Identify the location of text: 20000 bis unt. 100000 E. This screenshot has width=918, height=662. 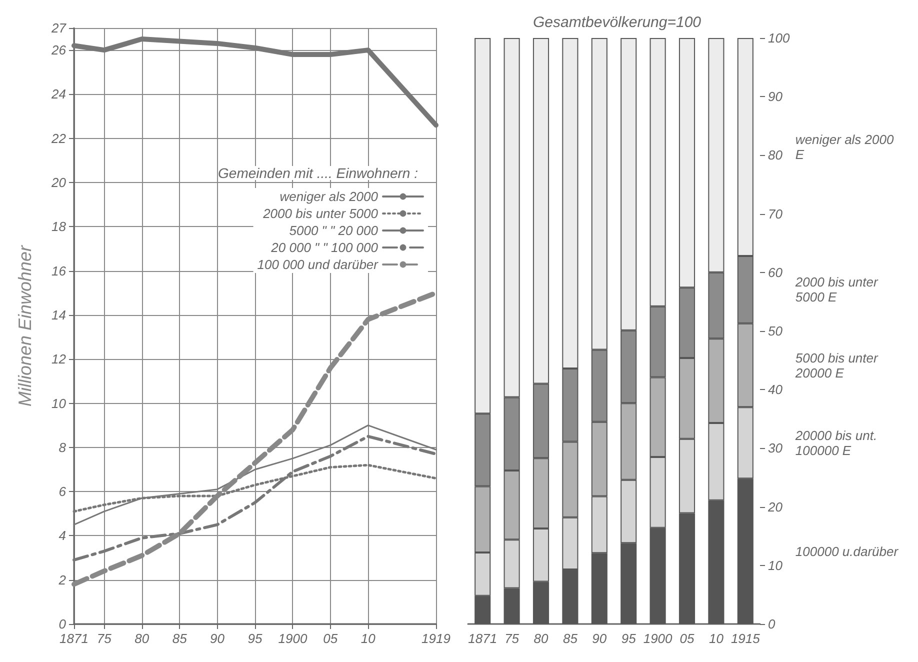
(837, 443).